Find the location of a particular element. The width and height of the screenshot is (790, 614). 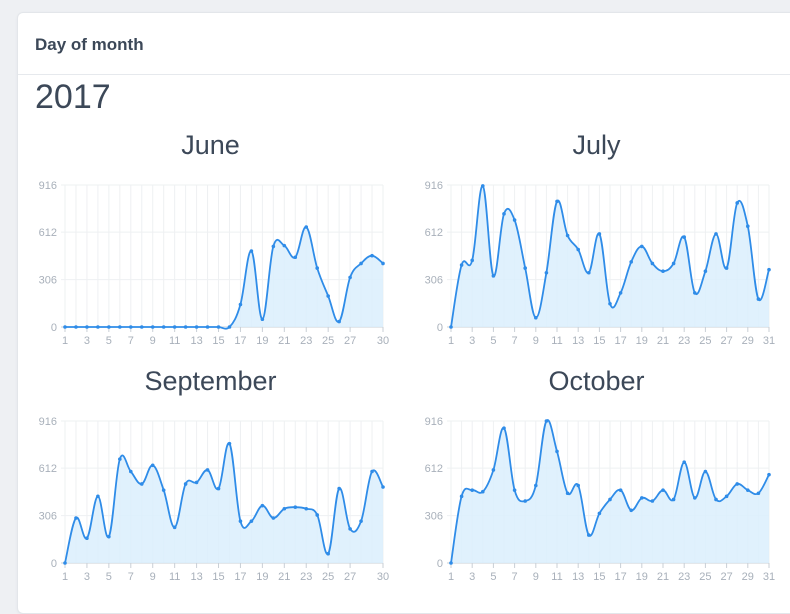

x-tick-label: 30 is located at coordinates (383, 341).